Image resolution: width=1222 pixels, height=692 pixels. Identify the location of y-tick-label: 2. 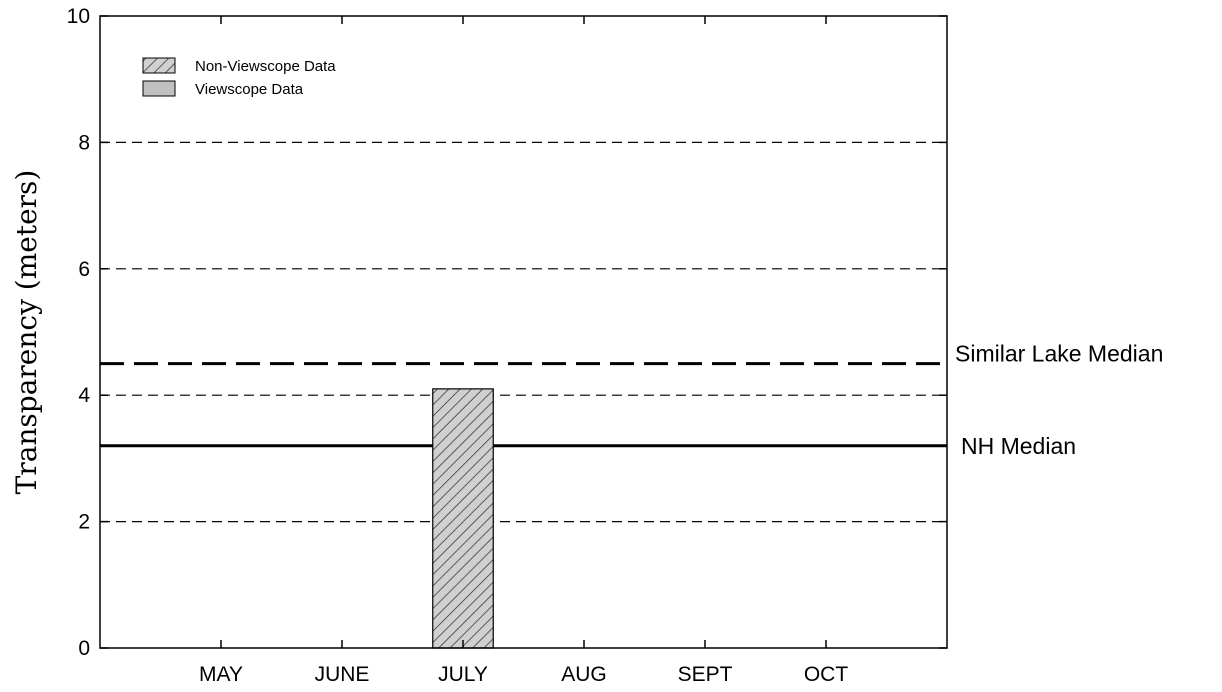
(84, 522).